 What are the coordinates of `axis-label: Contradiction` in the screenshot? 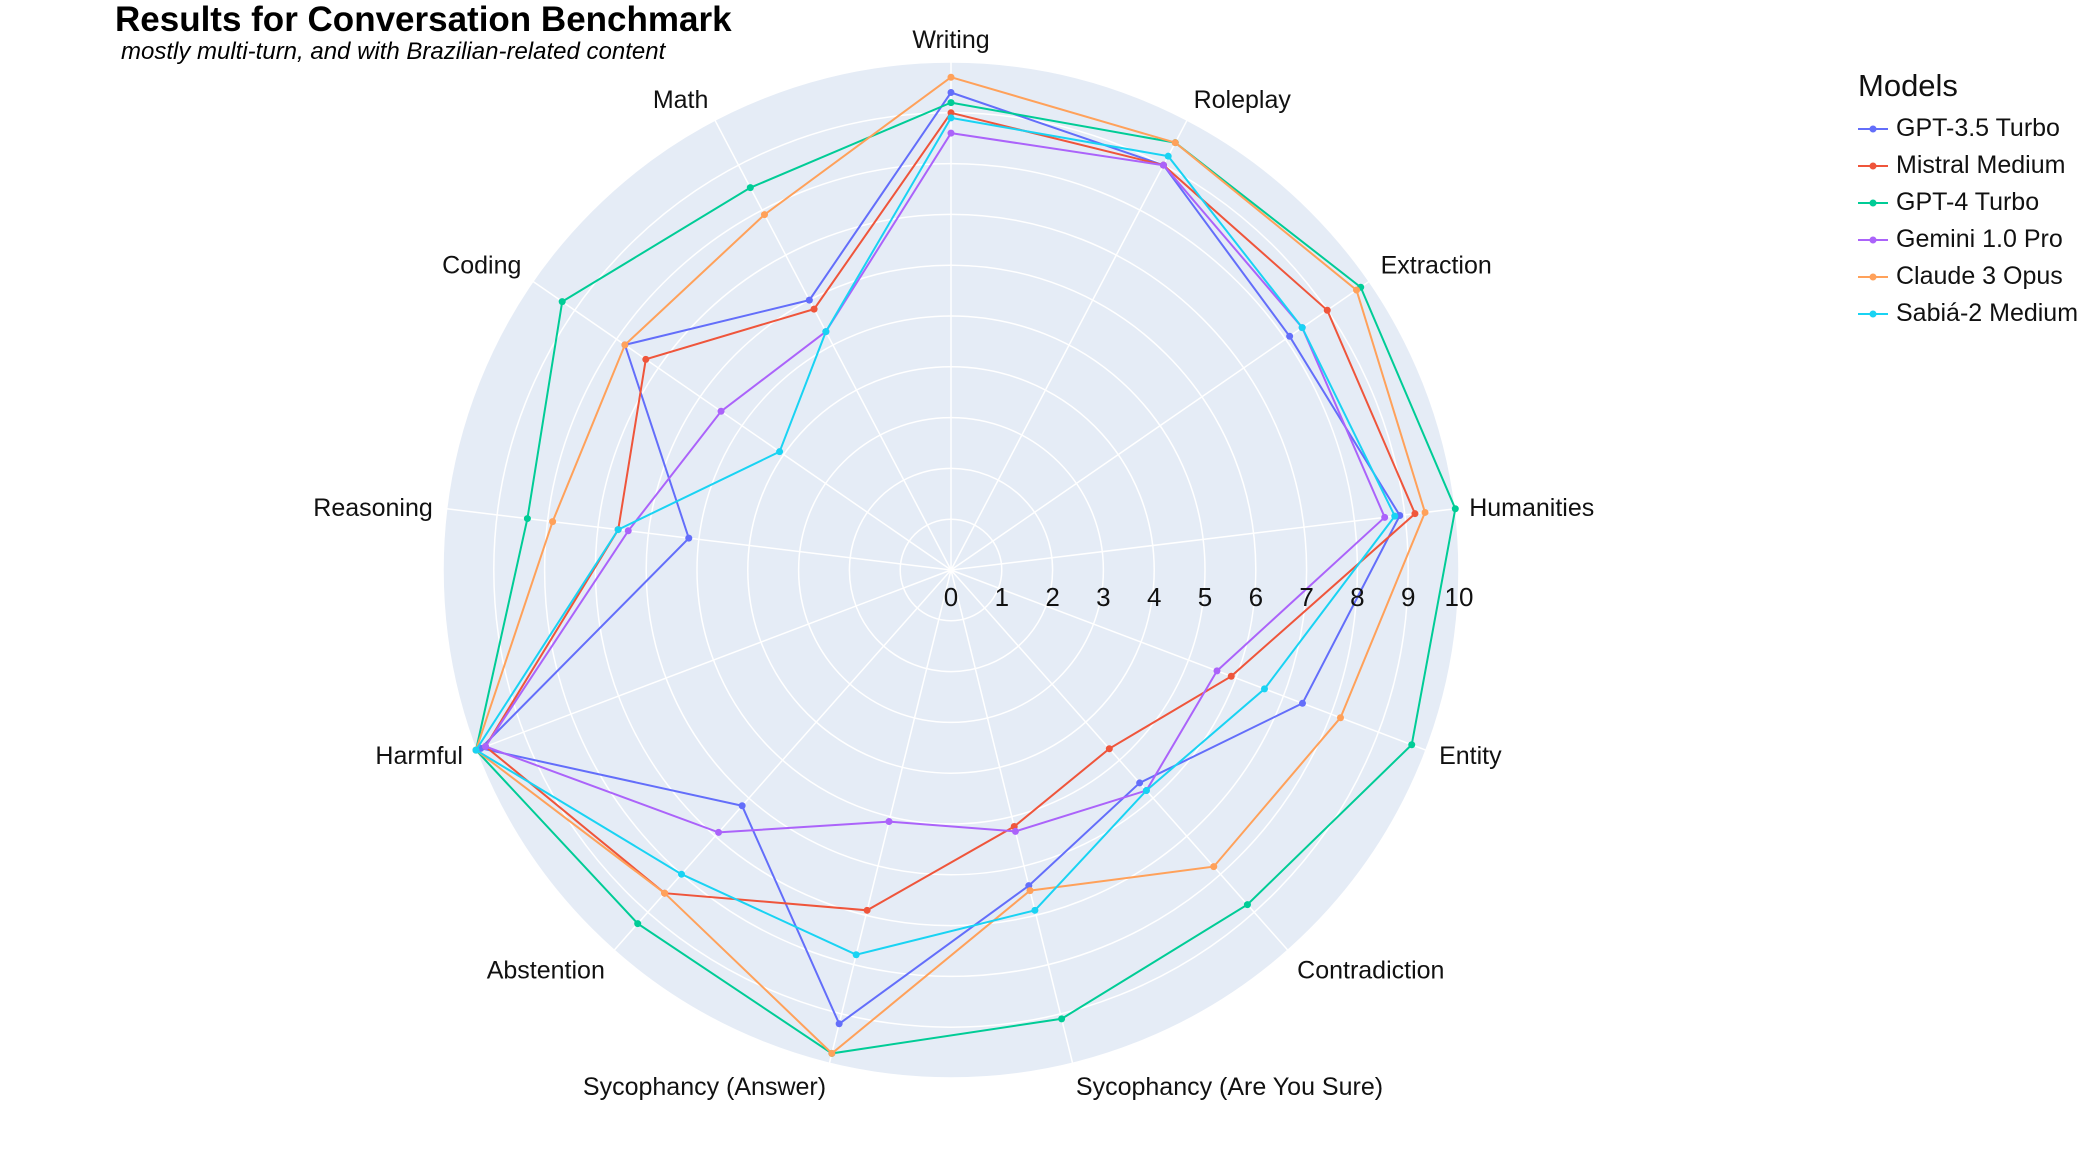 It's located at (1370, 971).